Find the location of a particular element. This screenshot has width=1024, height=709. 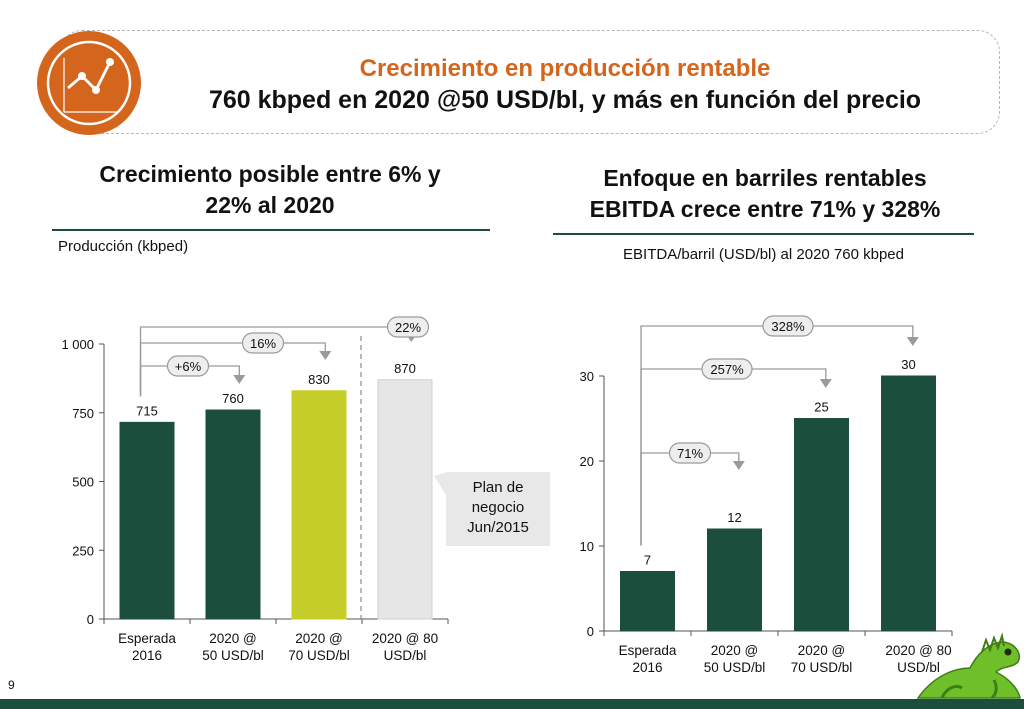

prod-y-tick-label: 500 is located at coordinates (83, 482).